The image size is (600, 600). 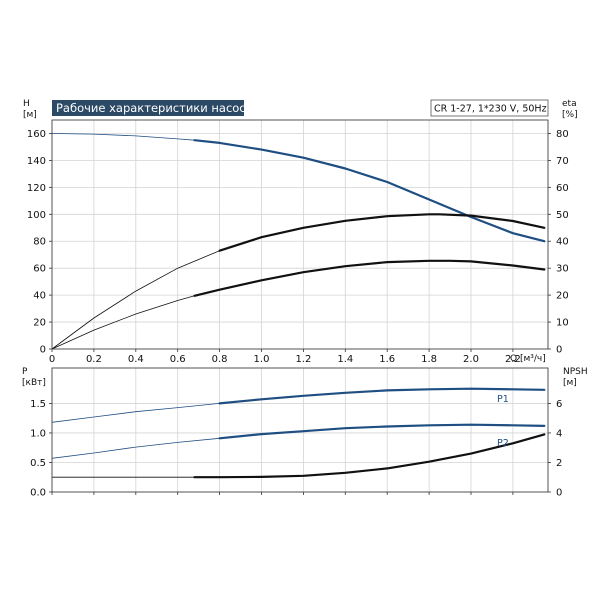 What do you see at coordinates (26, 104) in the screenshot?
I see `axis-label-line: H` at bounding box center [26, 104].